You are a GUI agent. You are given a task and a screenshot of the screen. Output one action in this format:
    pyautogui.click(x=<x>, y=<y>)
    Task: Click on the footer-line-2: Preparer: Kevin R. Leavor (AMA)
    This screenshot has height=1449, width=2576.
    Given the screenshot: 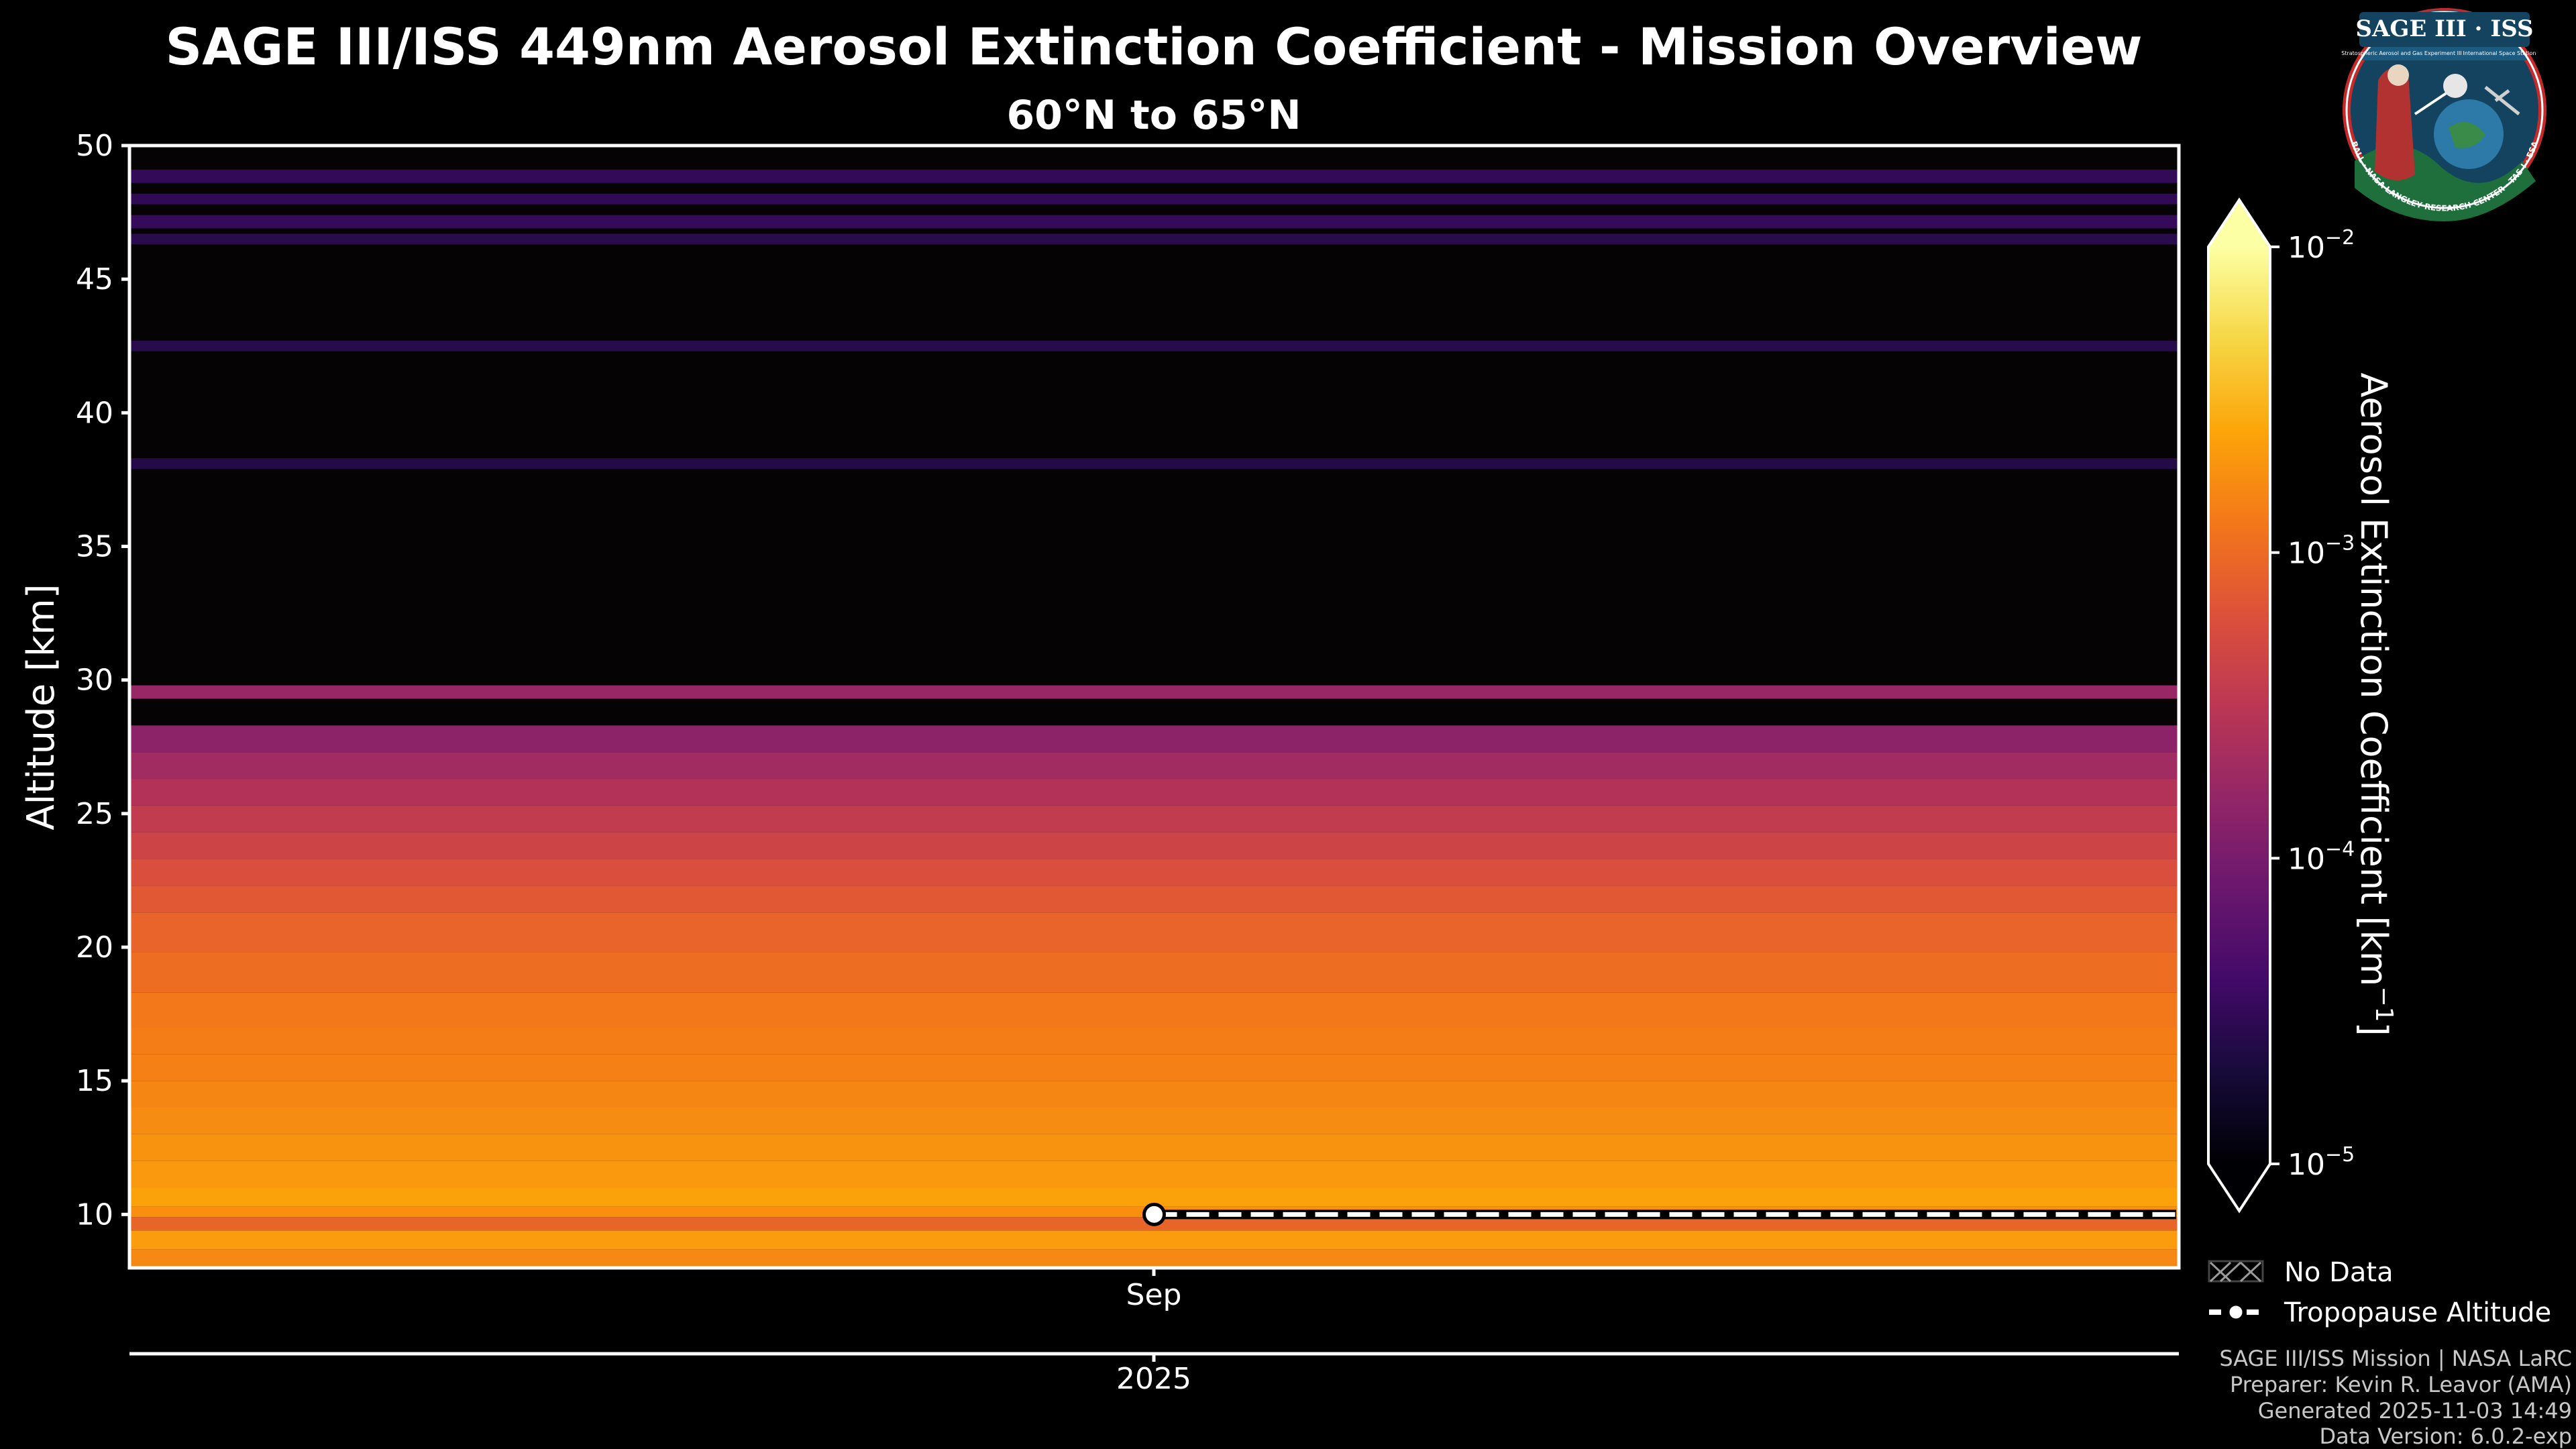 What is the action you would take?
    pyautogui.click(x=2401, y=1384)
    